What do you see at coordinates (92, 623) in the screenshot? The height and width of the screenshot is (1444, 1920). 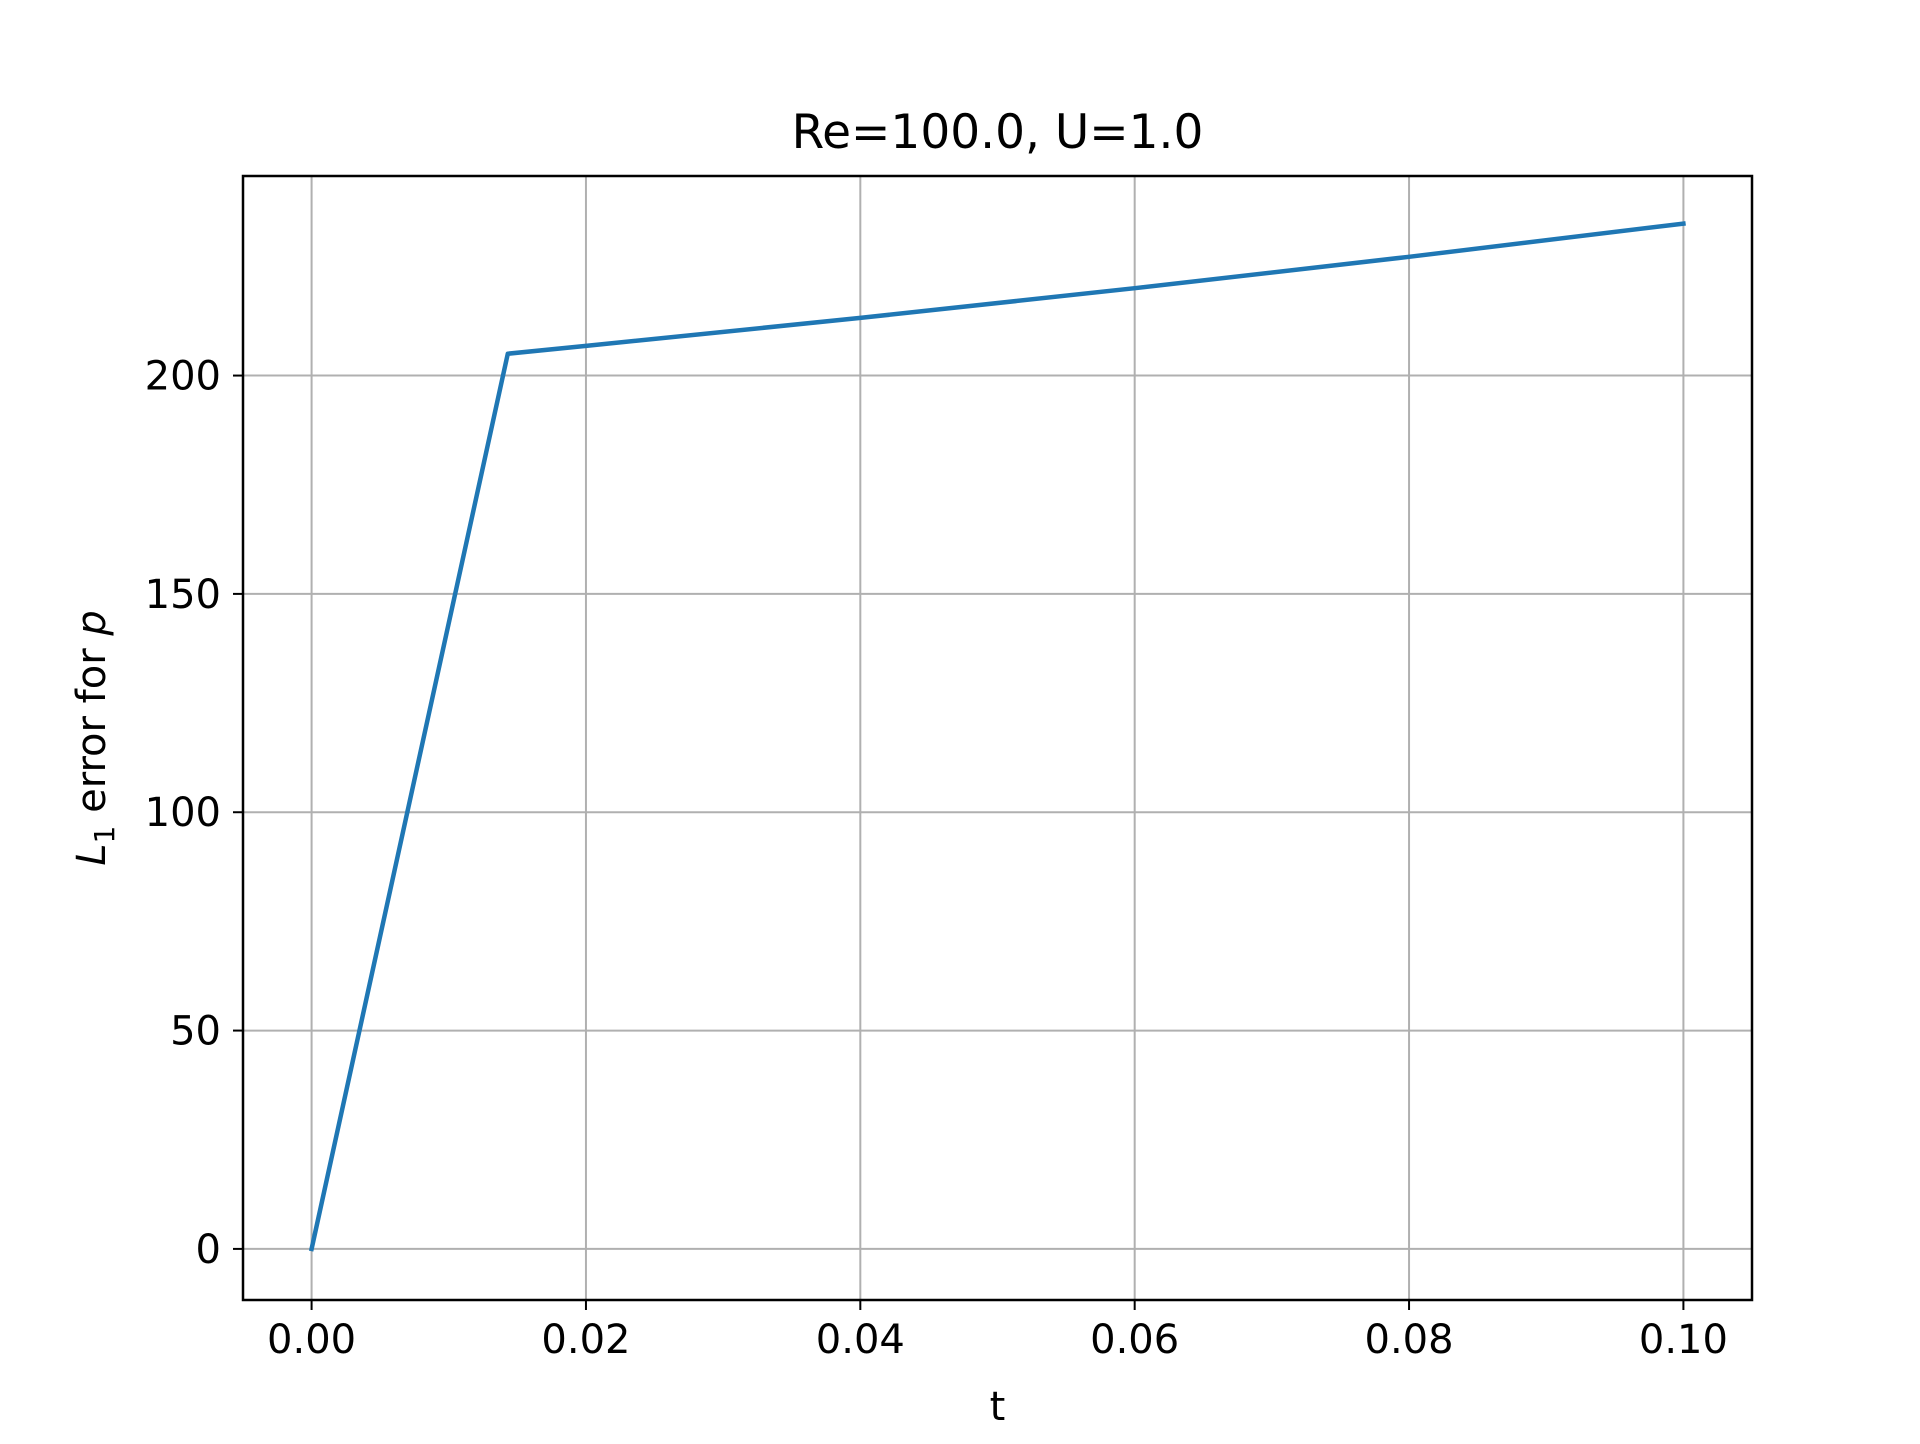 I see `y-axis-title-variable: p` at bounding box center [92, 623].